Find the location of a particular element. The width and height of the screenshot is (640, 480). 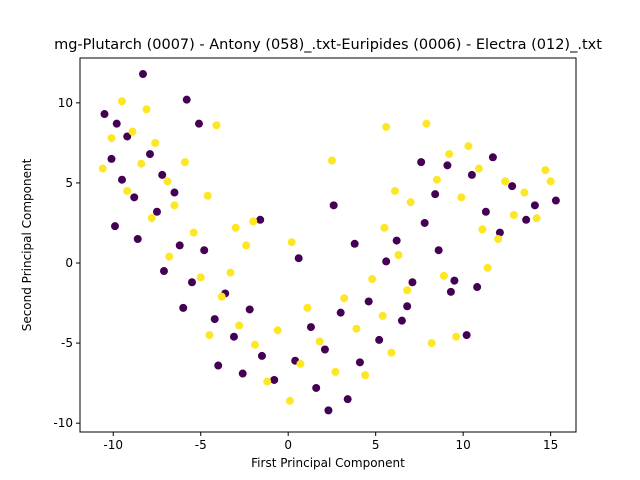

x-tick-label: -10 is located at coordinates (113, 445).